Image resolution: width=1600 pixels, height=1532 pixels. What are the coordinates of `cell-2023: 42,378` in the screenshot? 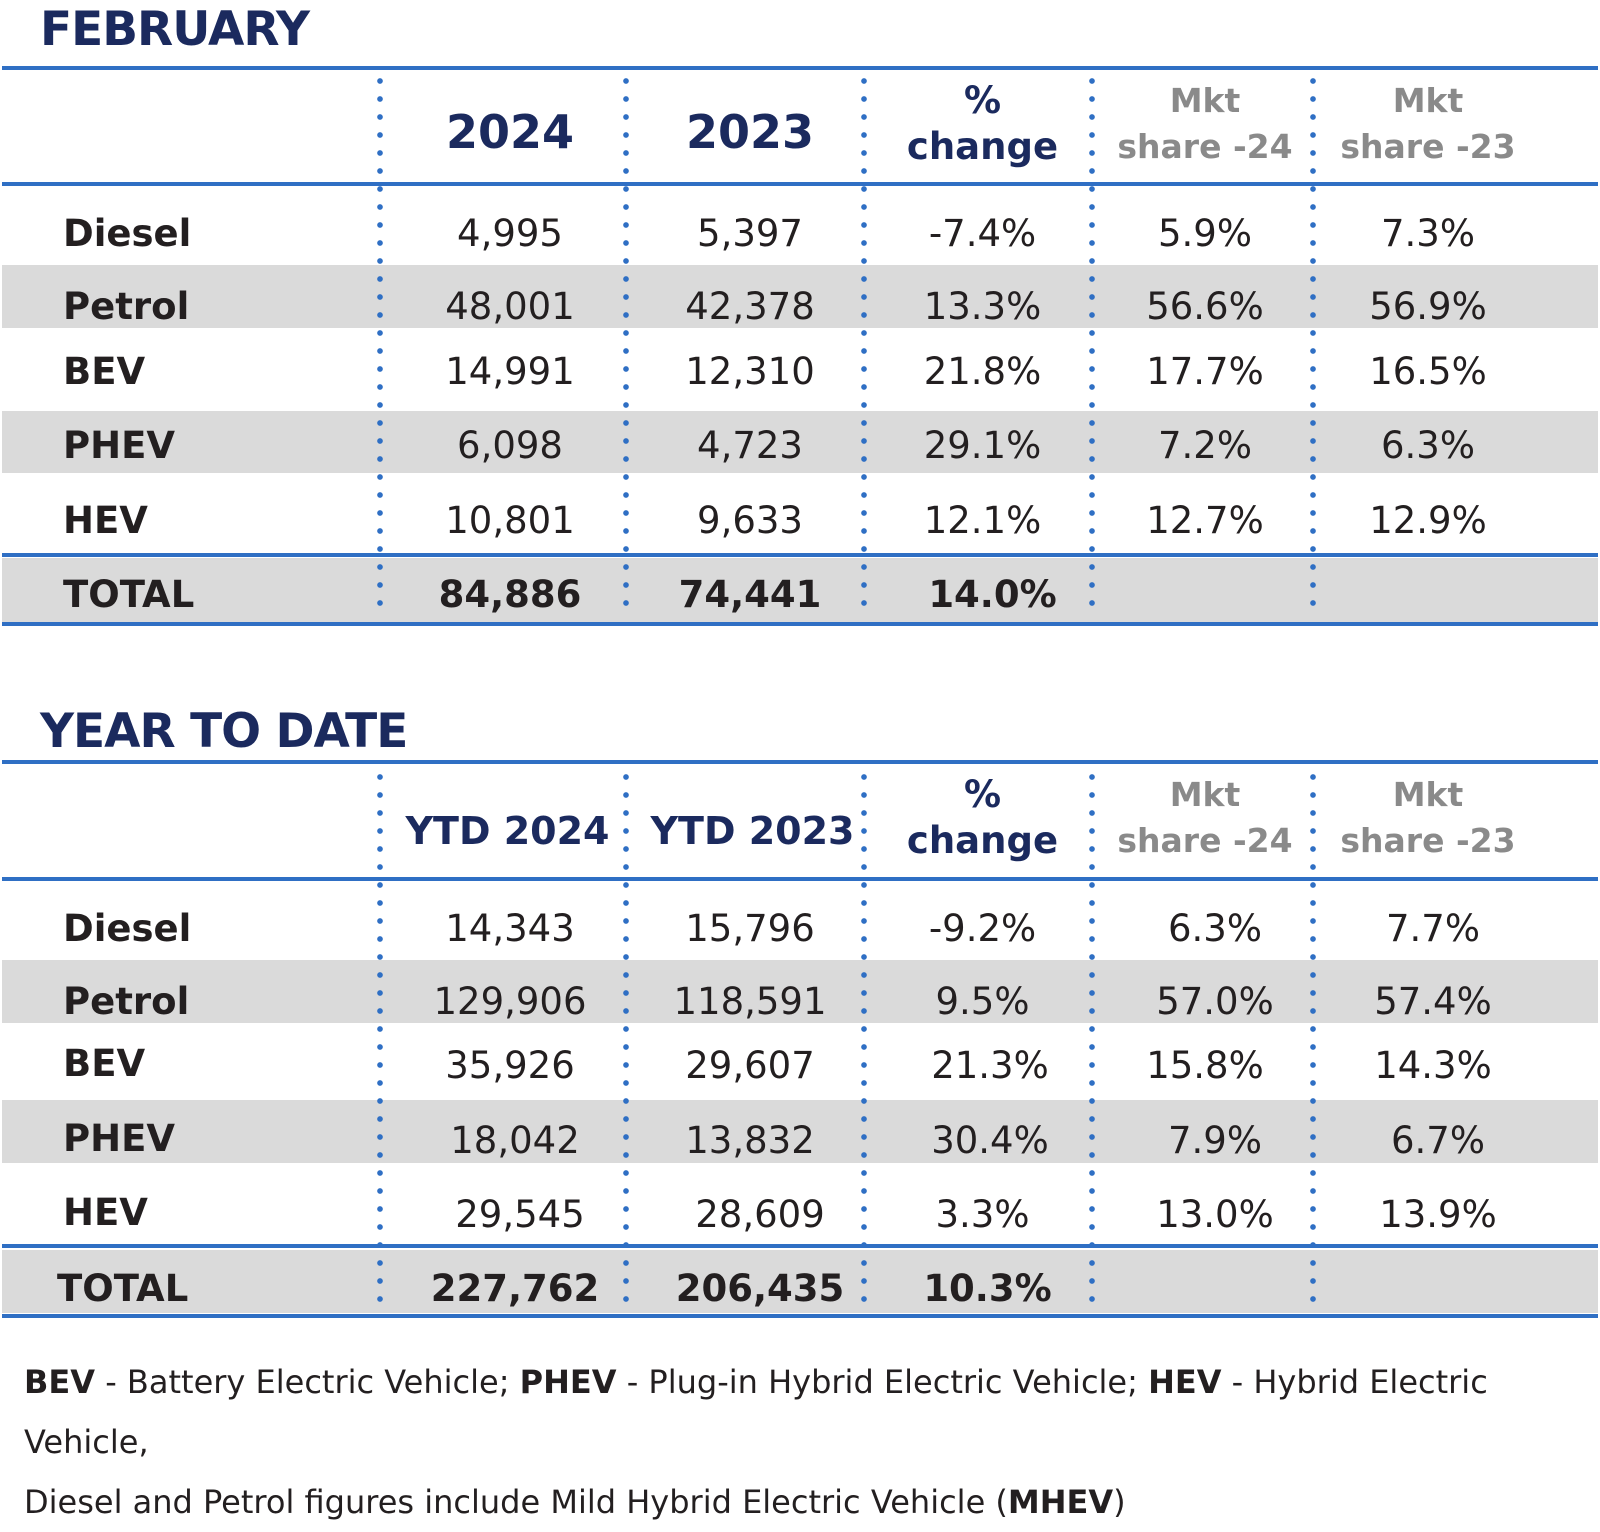 It's located at (750, 306).